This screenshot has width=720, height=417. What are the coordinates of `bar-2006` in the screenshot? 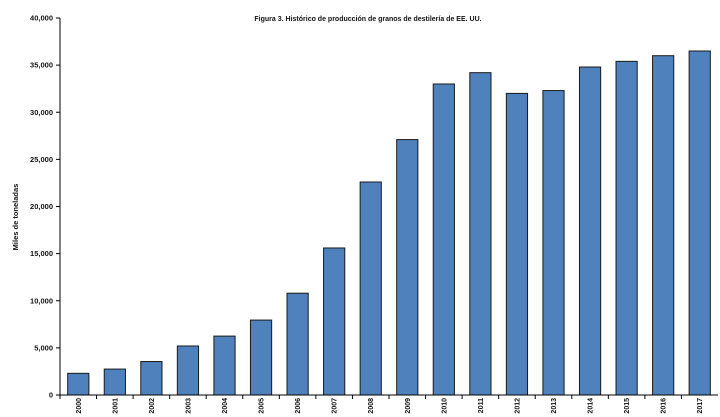 It's located at (297, 344).